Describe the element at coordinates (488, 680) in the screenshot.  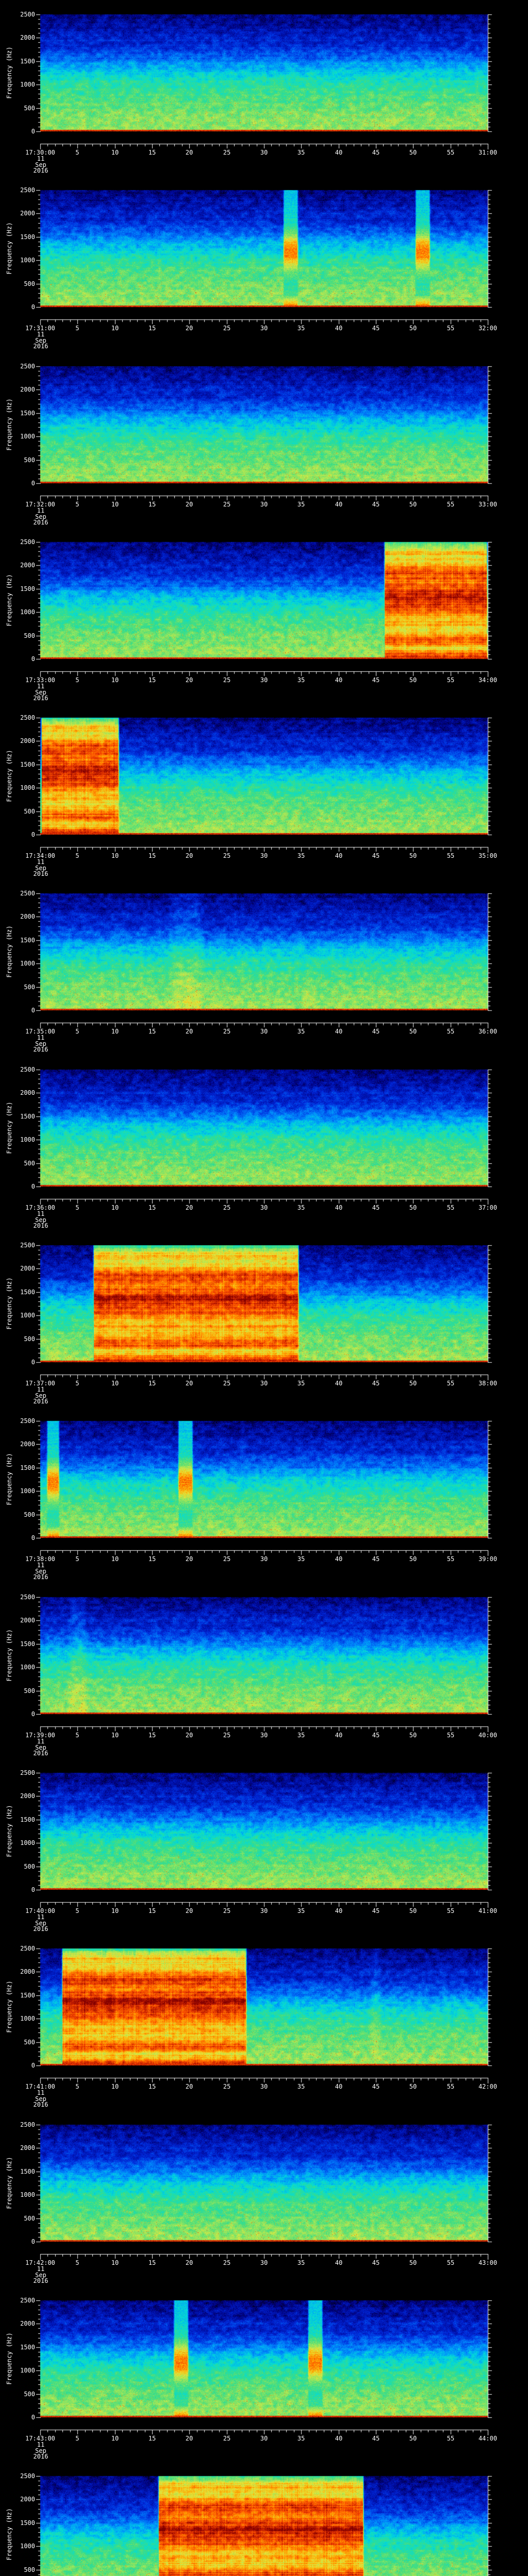
I see `x-end-time-label: 34:00` at that location.